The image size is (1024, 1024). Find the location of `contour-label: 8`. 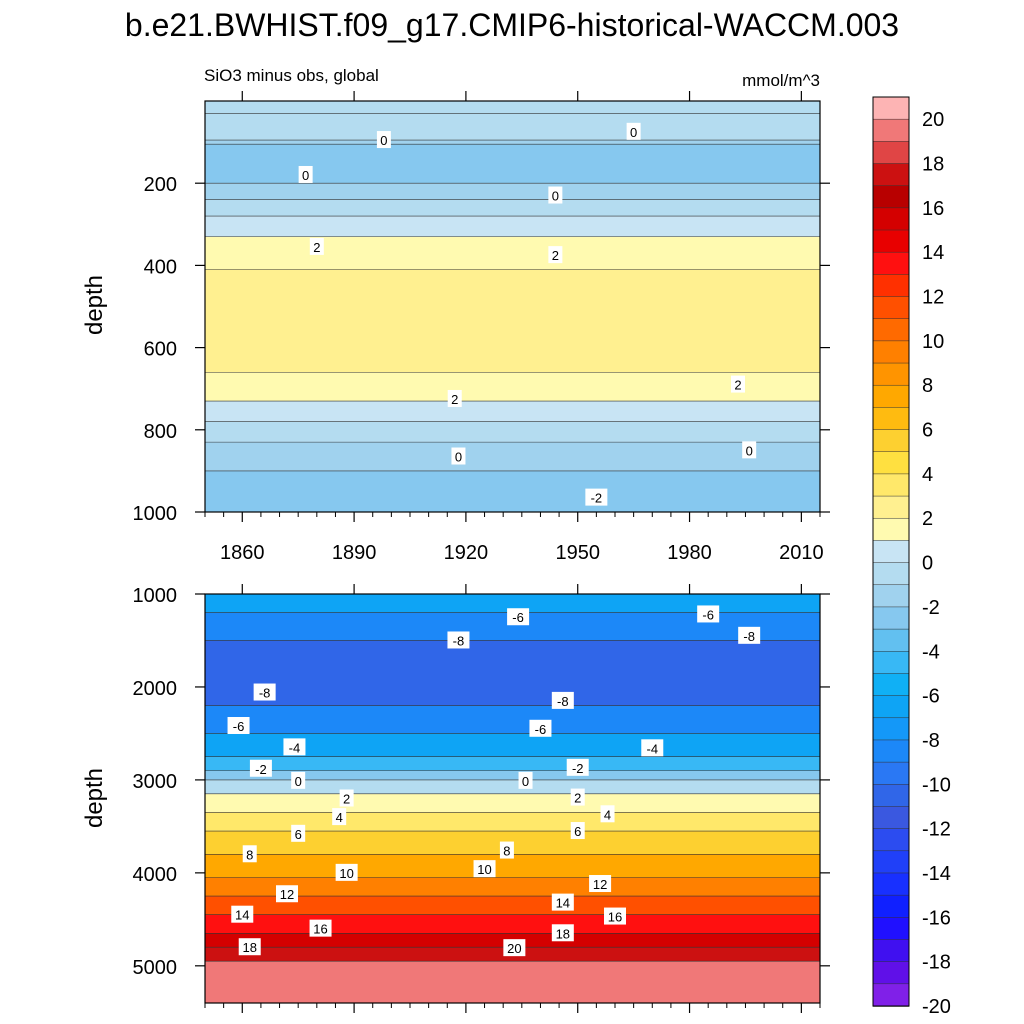

contour-label: 8 is located at coordinates (506, 850).